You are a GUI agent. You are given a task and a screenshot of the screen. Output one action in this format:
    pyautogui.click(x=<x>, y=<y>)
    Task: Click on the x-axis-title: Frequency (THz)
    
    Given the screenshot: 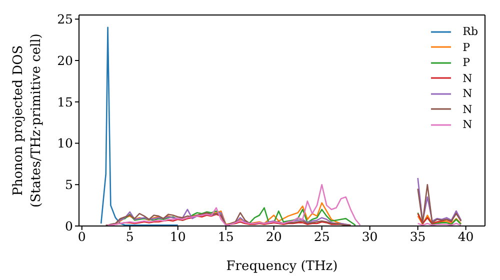 What is the action you would take?
    pyautogui.click(x=282, y=266)
    